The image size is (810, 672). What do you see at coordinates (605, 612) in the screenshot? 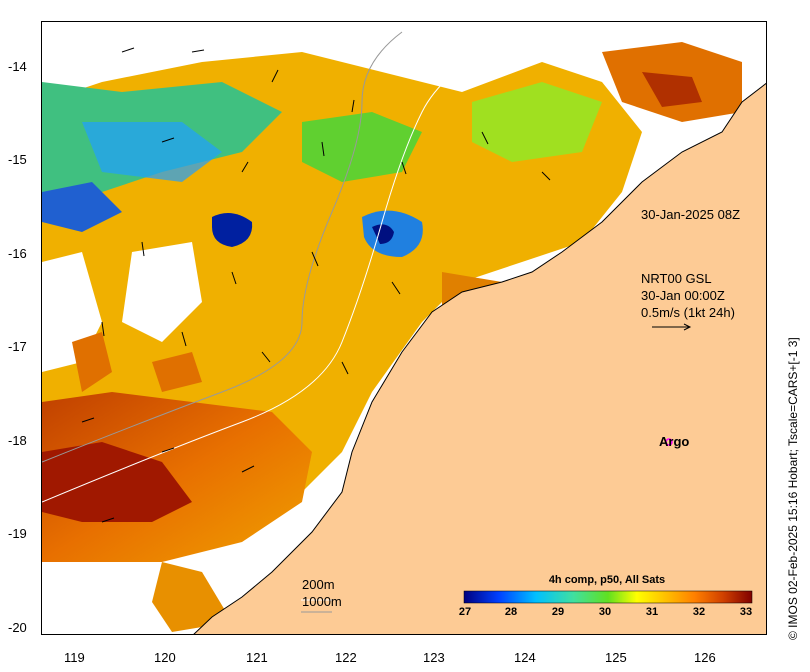
I see `colorbar-tick: 30` at bounding box center [605, 612].